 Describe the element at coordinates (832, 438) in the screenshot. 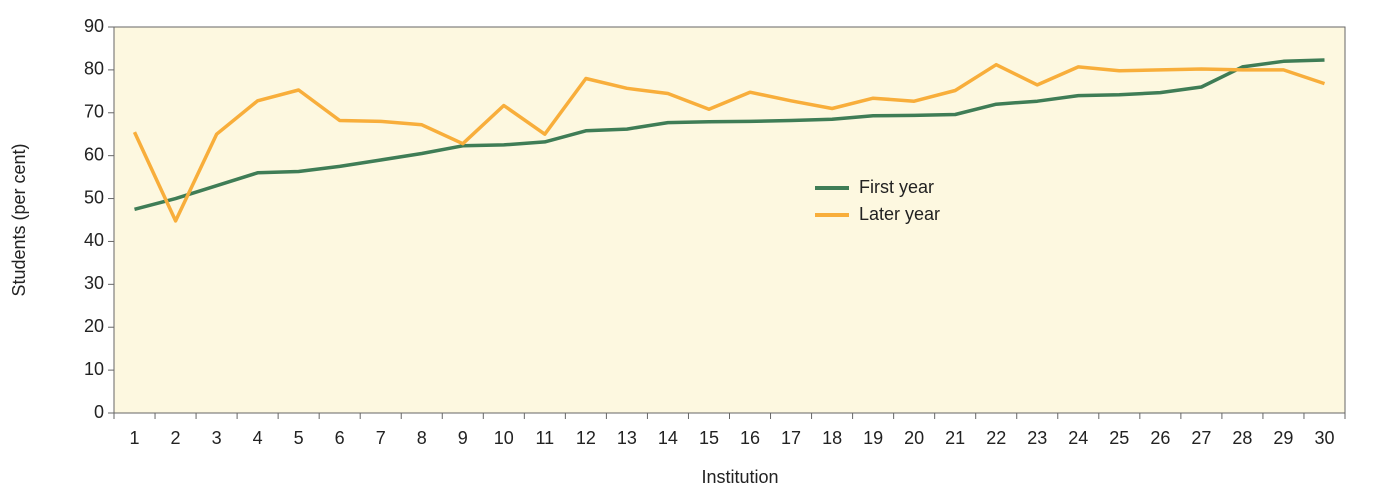

I see `x-tick-label: 18` at that location.